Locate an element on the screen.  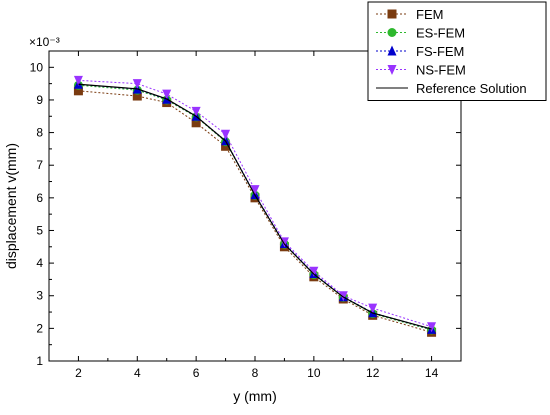
y-tick-label: 1 is located at coordinates (39, 361).